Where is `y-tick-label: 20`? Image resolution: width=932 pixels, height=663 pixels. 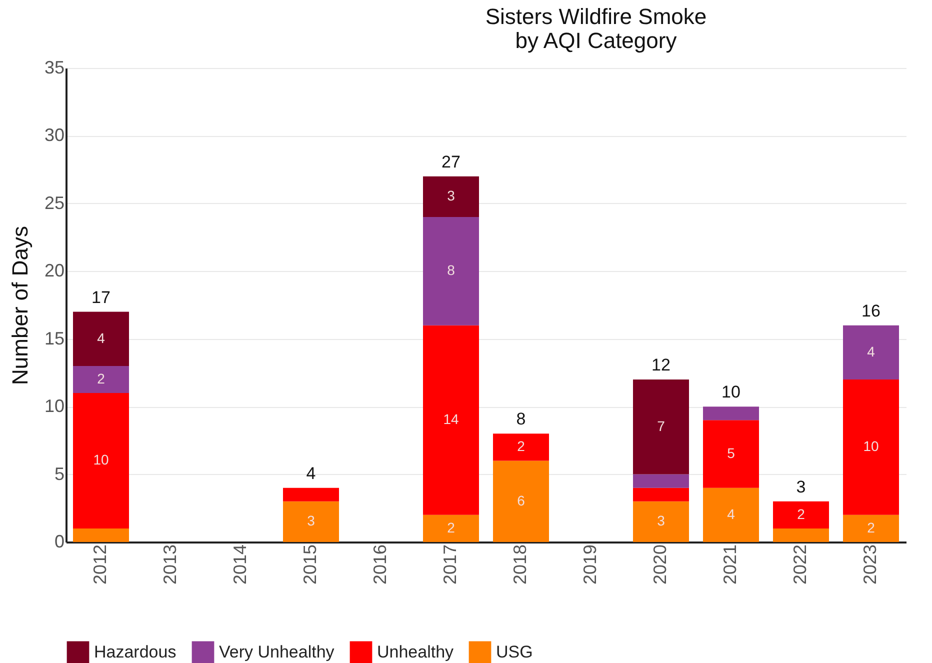
y-tick-label: 20 is located at coordinates (54, 270).